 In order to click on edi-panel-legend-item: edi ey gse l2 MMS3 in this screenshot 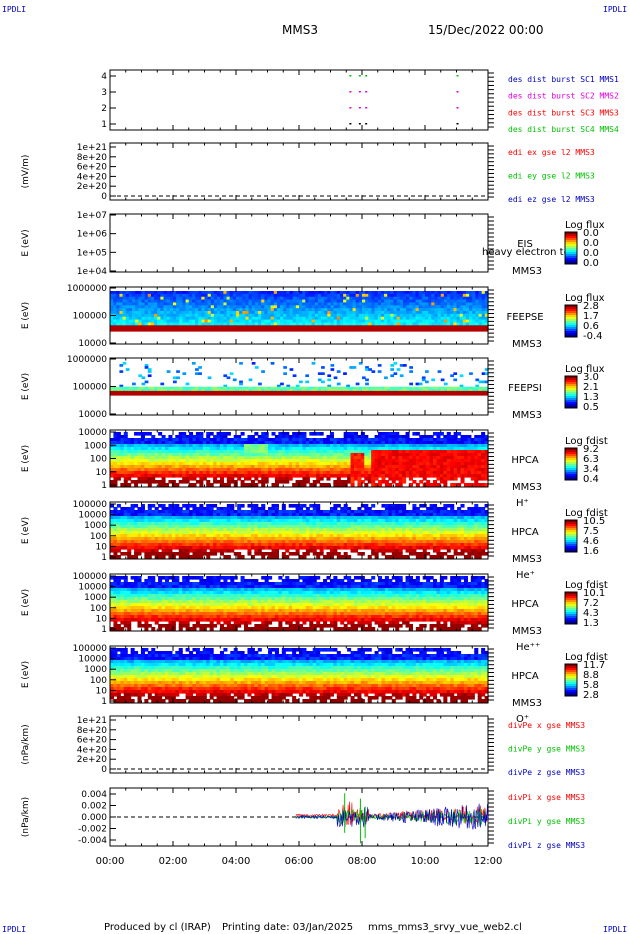, I will do `click(551, 176)`.